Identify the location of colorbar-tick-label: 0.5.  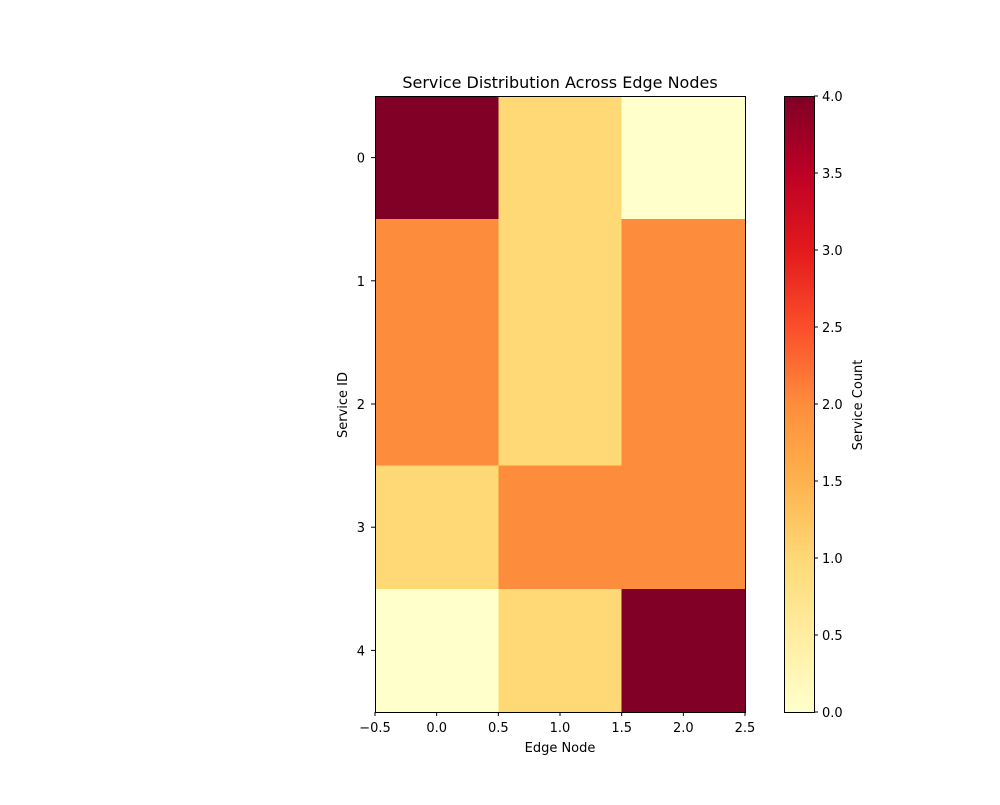
(832, 636).